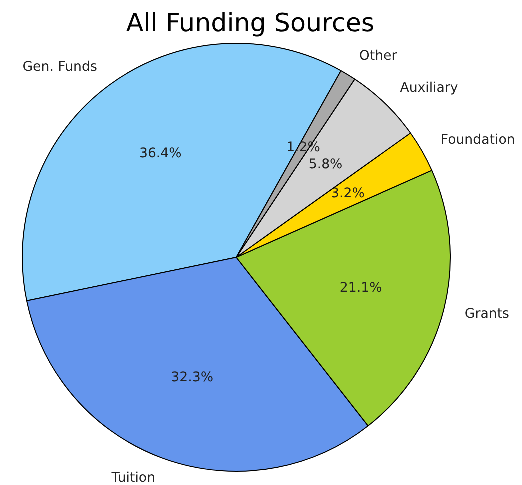  Describe the element at coordinates (250, 23) in the screenshot. I see `chart-title: All Funding Sources` at that location.